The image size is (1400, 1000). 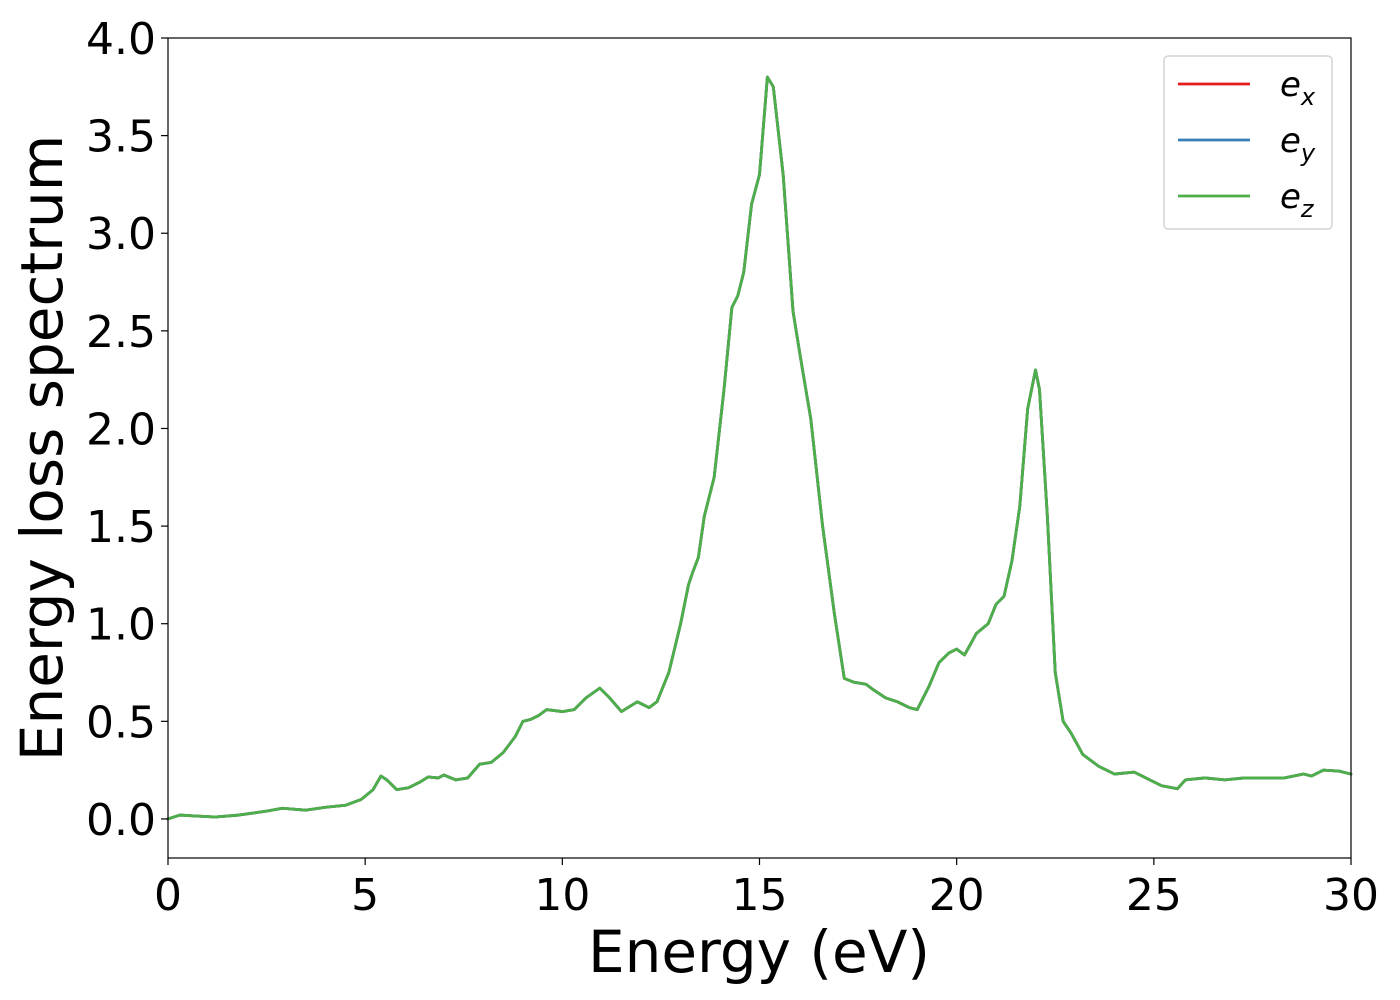 What do you see at coordinates (759, 952) in the screenshot?
I see `x-axis-title: Energy (eV)` at bounding box center [759, 952].